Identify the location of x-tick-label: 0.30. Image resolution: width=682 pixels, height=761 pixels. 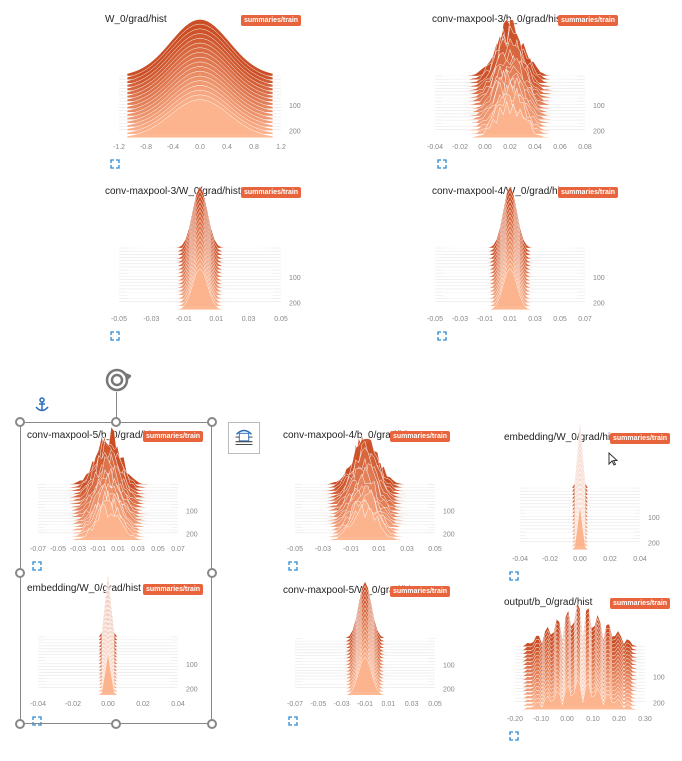
(645, 719).